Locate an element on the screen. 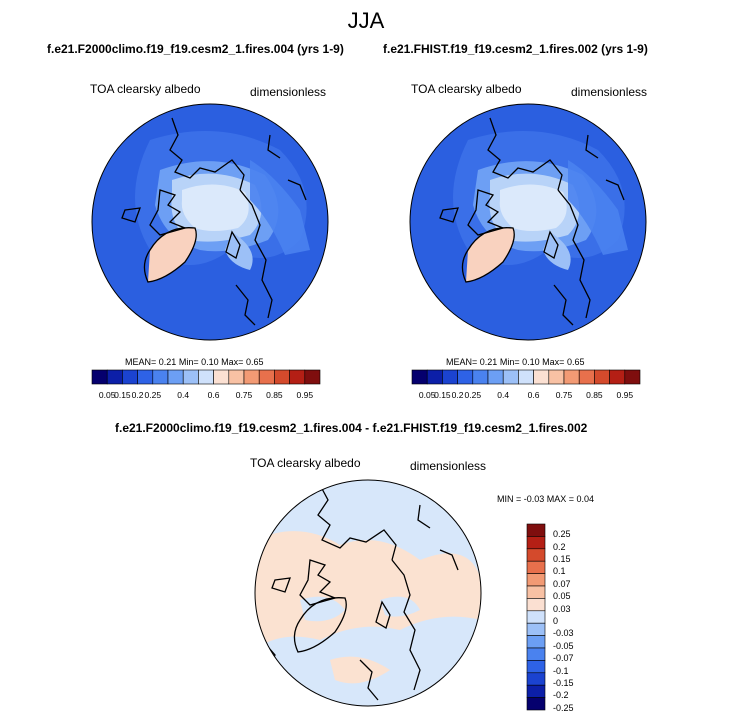 The width and height of the screenshot is (732, 719). left-units: dimensionless is located at coordinates (288, 92).